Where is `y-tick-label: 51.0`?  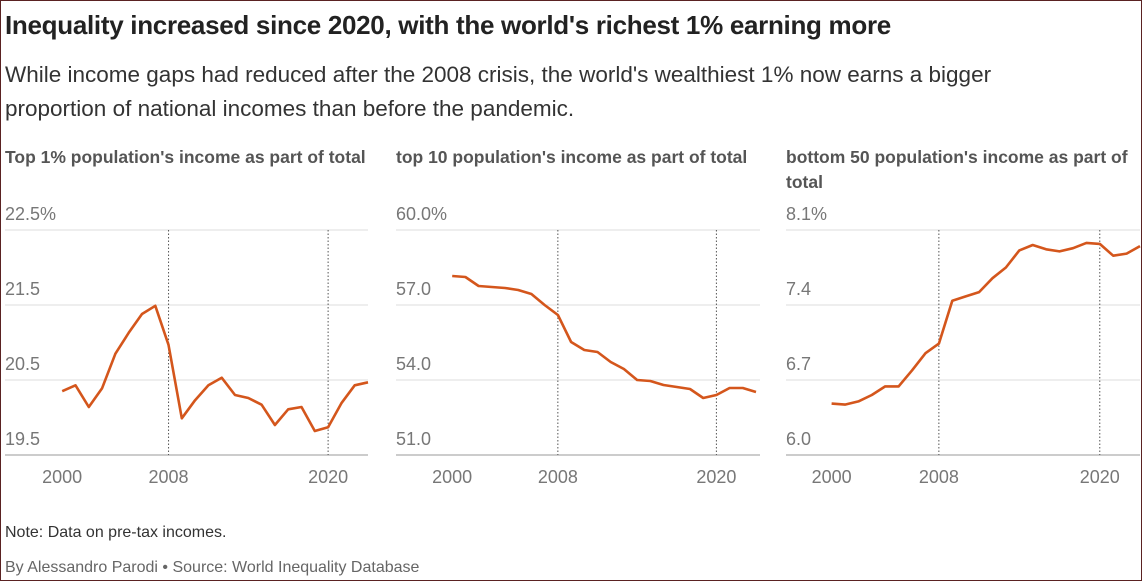 y-tick-label: 51.0 is located at coordinates (413, 439).